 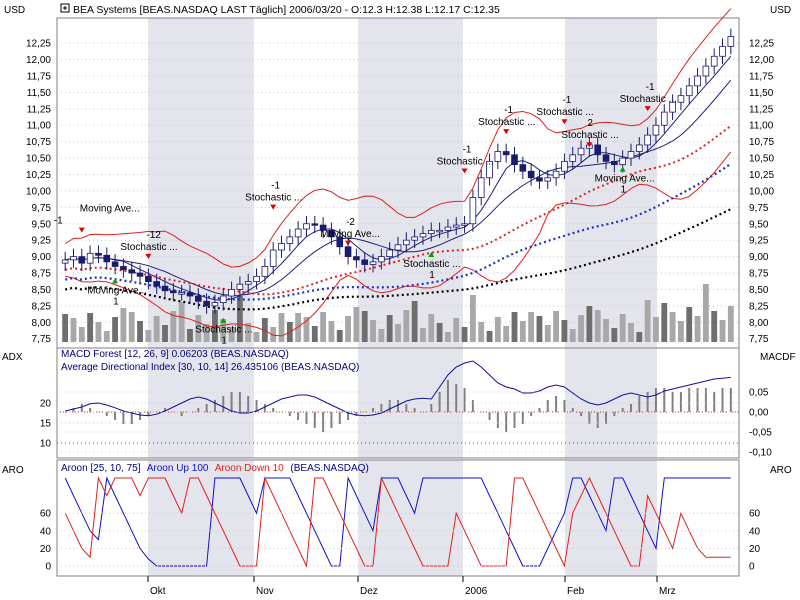 What do you see at coordinates (369, 591) in the screenshot?
I see `time-label: Dez` at bounding box center [369, 591].